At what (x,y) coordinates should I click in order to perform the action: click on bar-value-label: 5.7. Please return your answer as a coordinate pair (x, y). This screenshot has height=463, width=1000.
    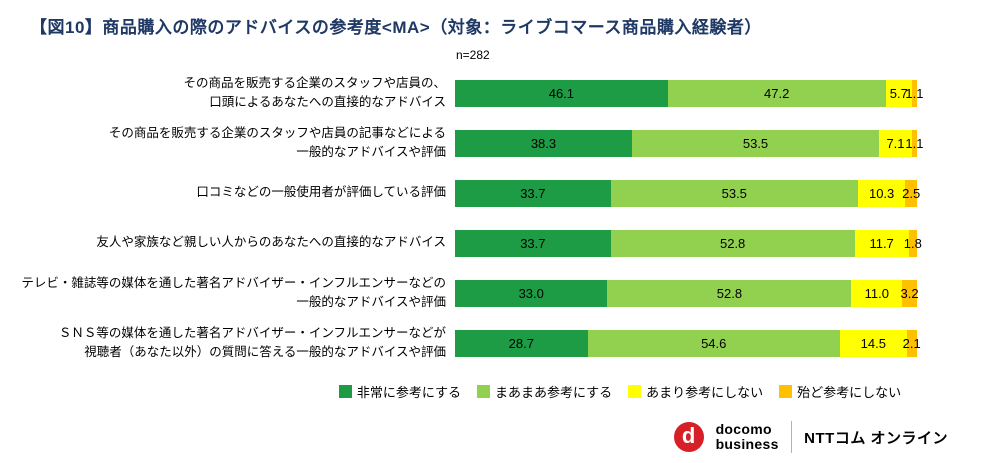
    Looking at the image, I should click on (898, 93).